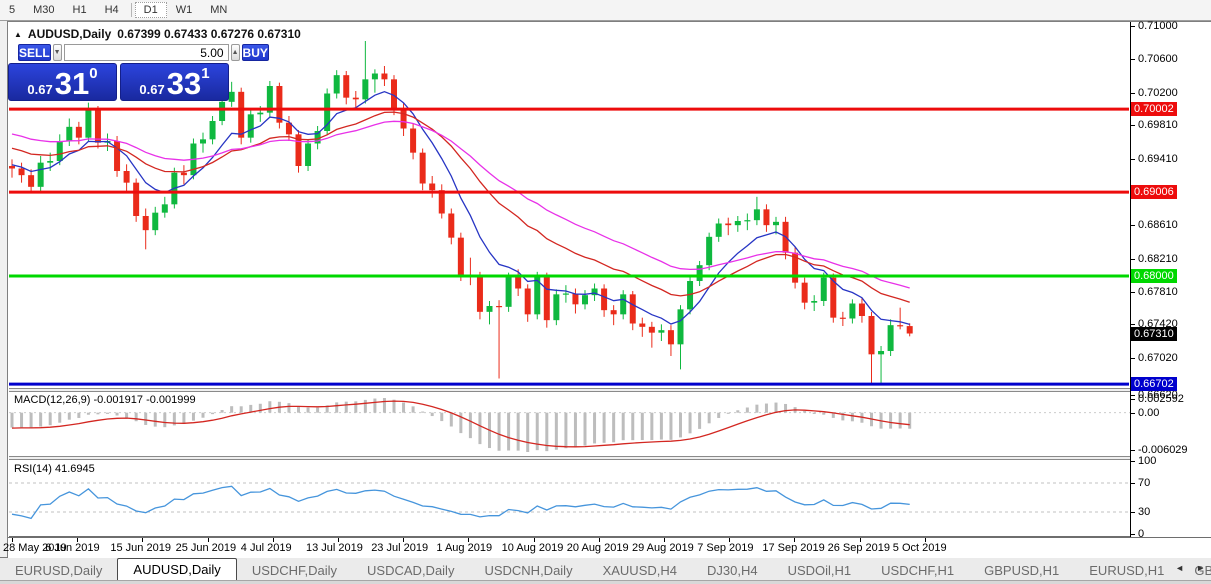 The width and height of the screenshot is (1211, 584). Describe the element at coordinates (255, 52) in the screenshot. I see `buy-button: BUY` at that location.